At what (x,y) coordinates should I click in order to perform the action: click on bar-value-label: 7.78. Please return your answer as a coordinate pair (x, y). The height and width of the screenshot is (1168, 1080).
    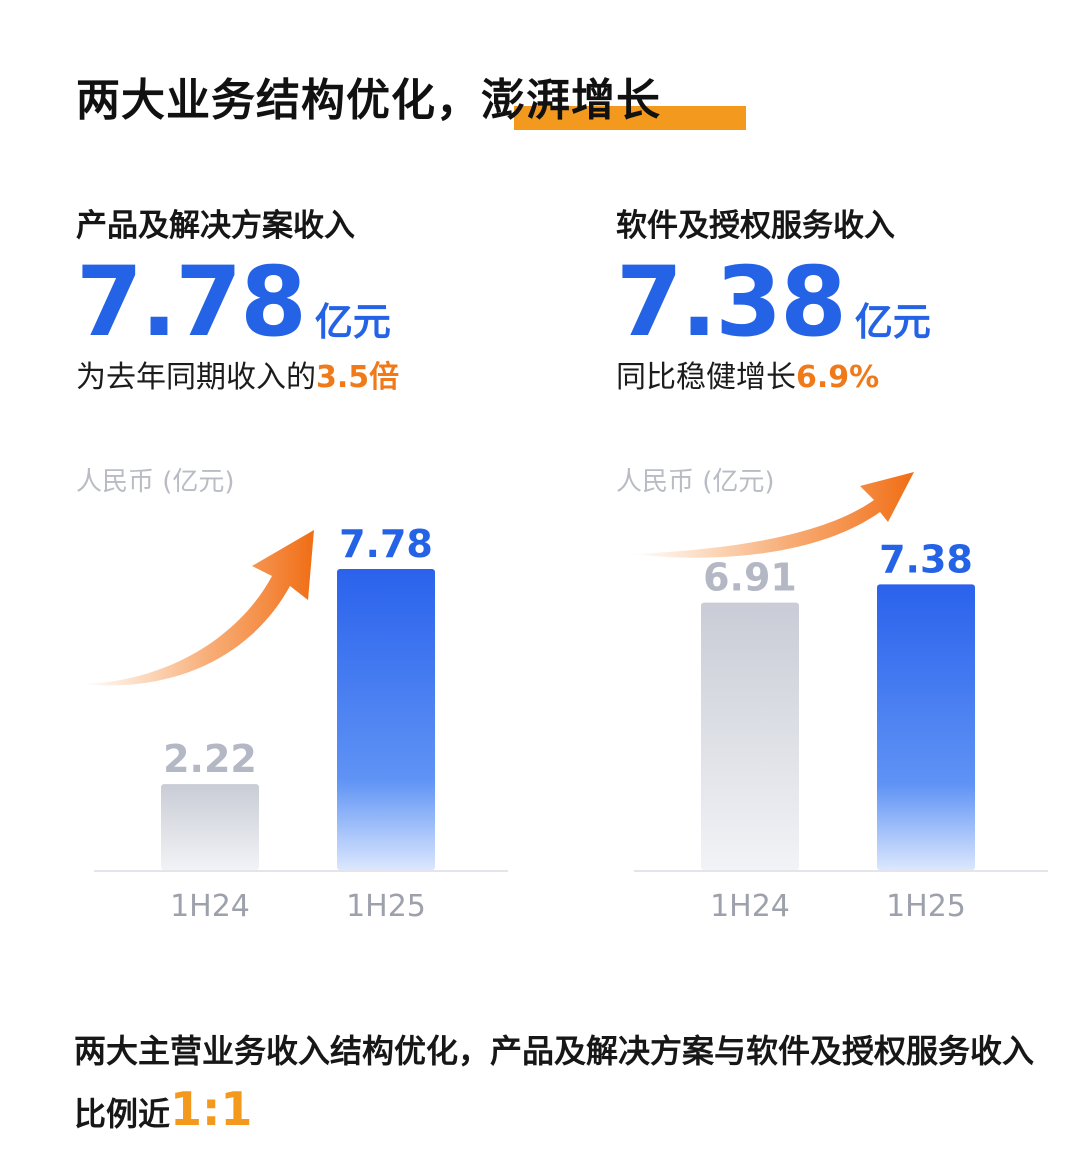
    Looking at the image, I should click on (386, 544).